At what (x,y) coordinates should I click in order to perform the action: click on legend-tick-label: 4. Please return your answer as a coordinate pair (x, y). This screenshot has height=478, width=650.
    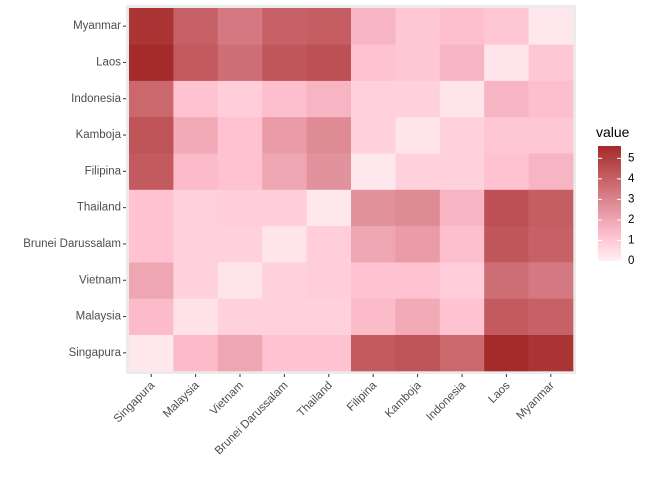
    Looking at the image, I should click on (631, 179).